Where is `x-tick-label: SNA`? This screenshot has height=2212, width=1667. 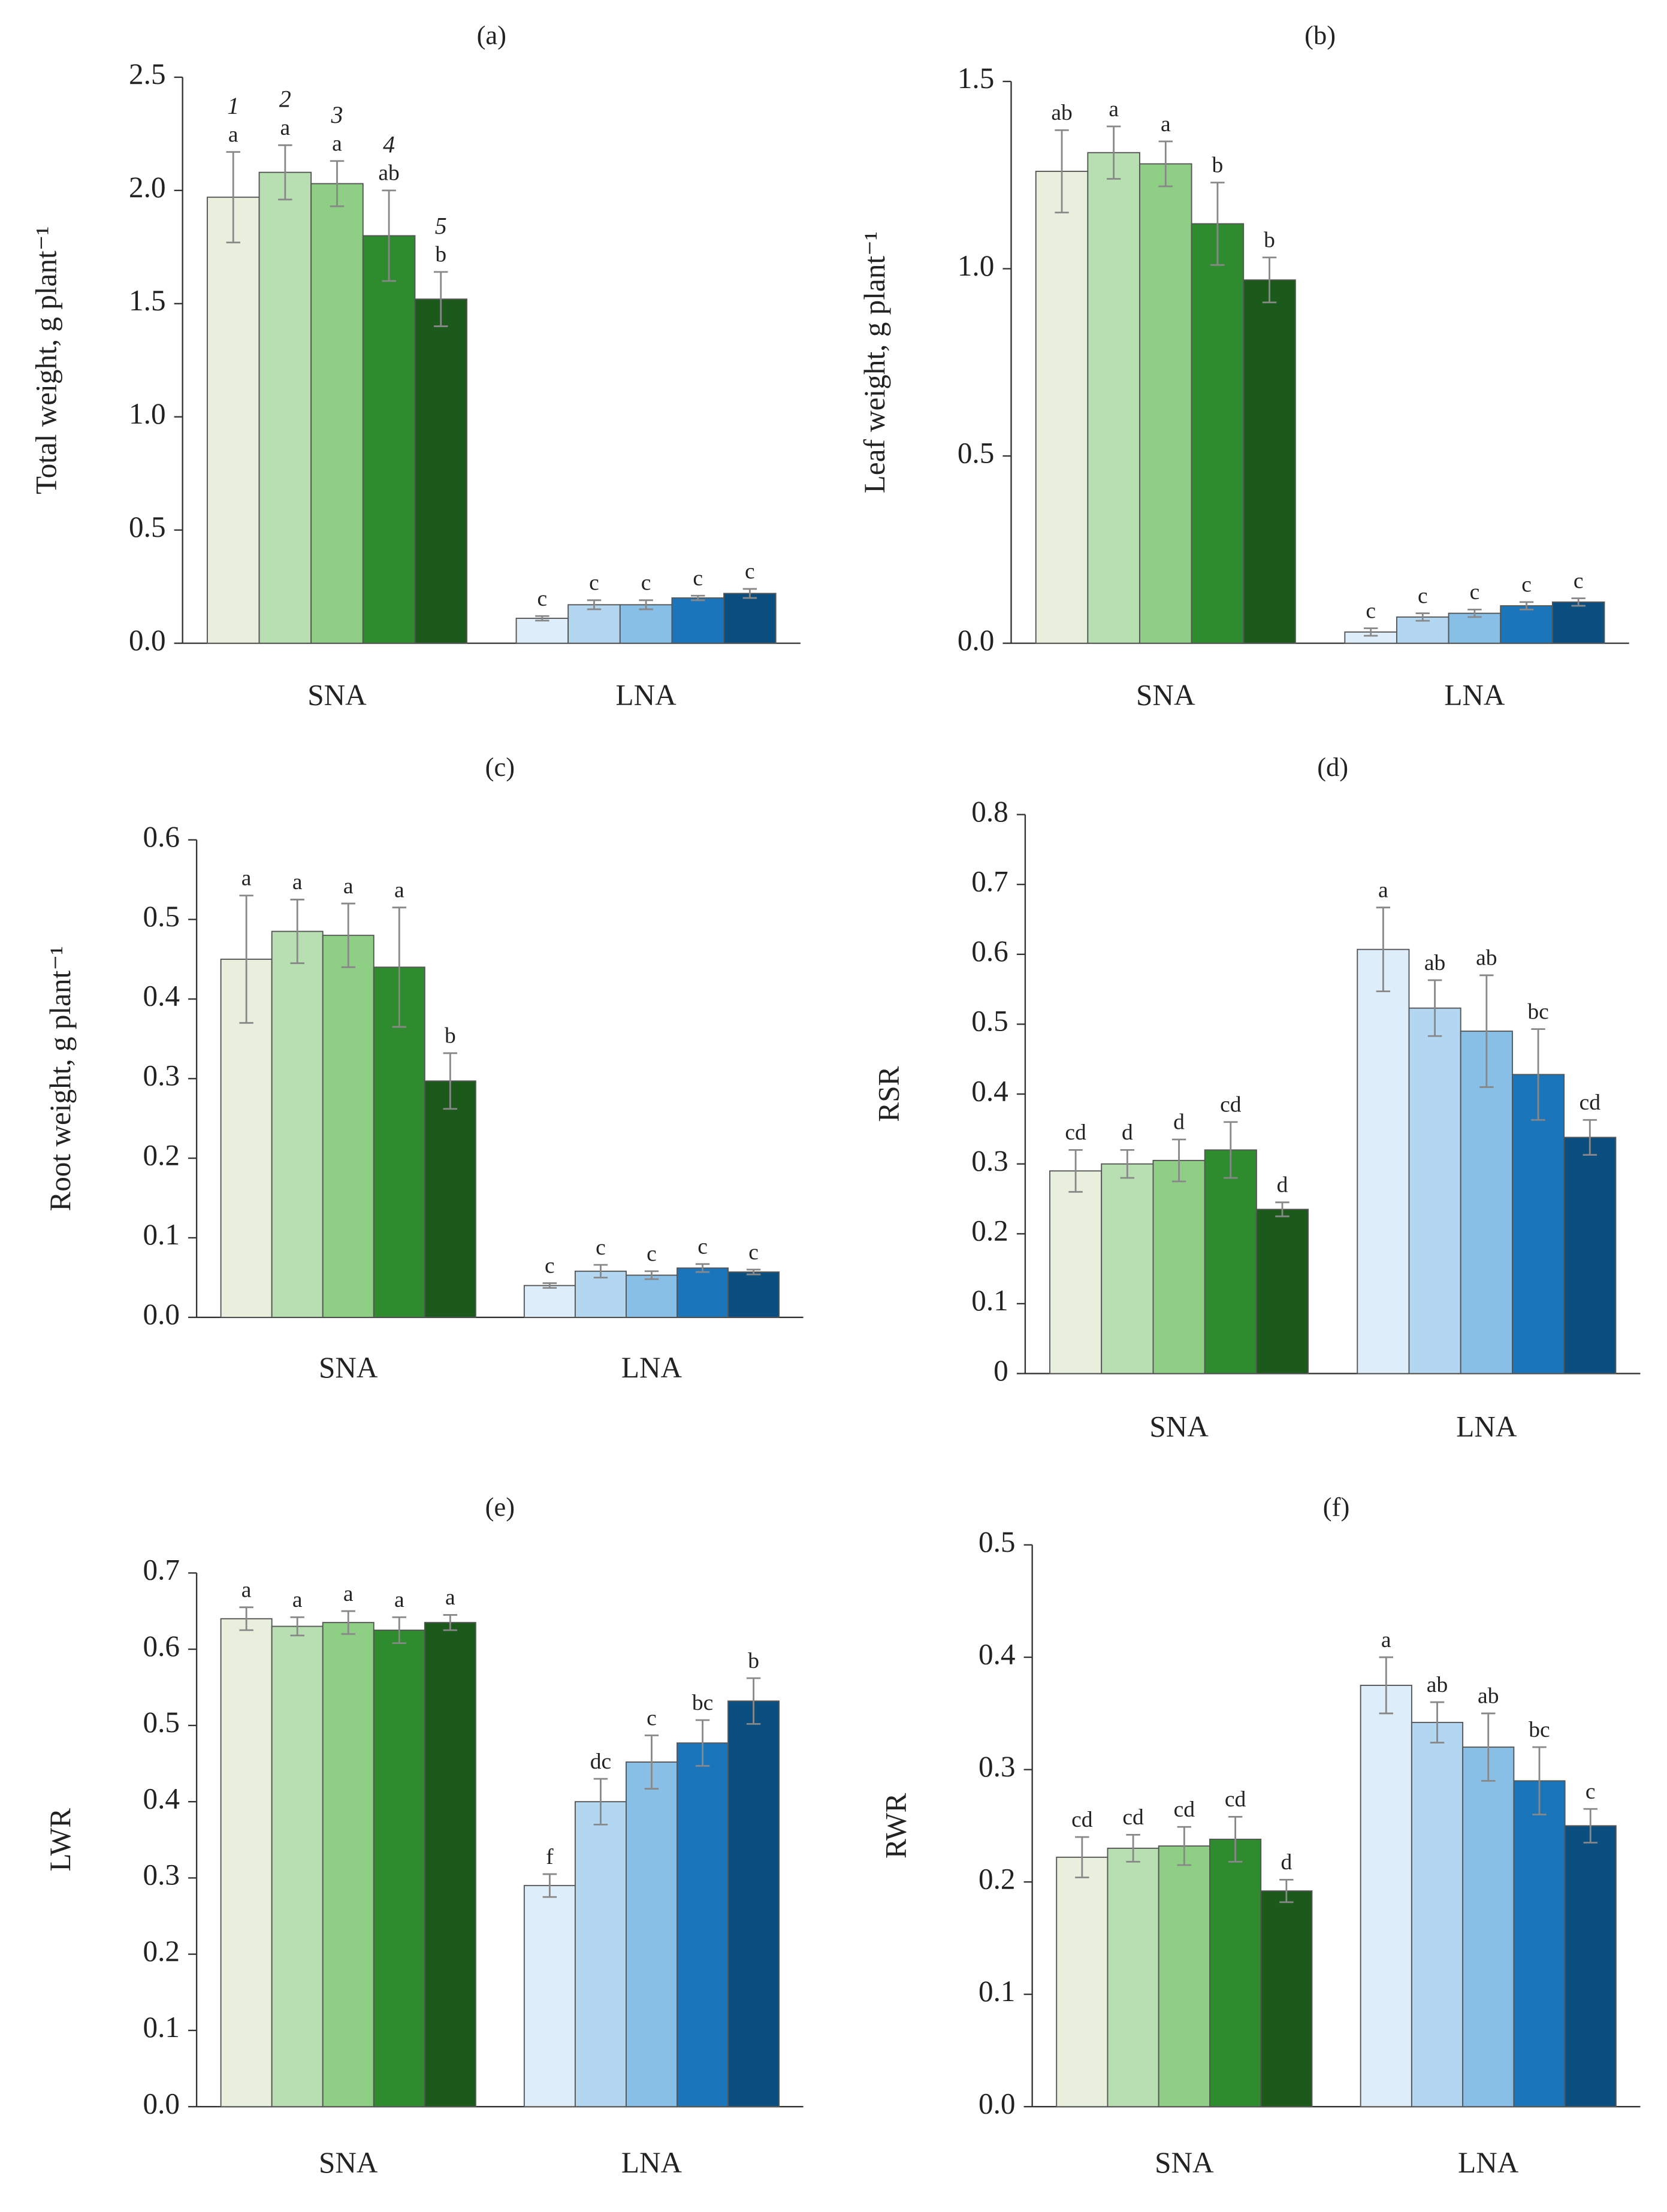
x-tick-label: SNA is located at coordinates (1179, 1427).